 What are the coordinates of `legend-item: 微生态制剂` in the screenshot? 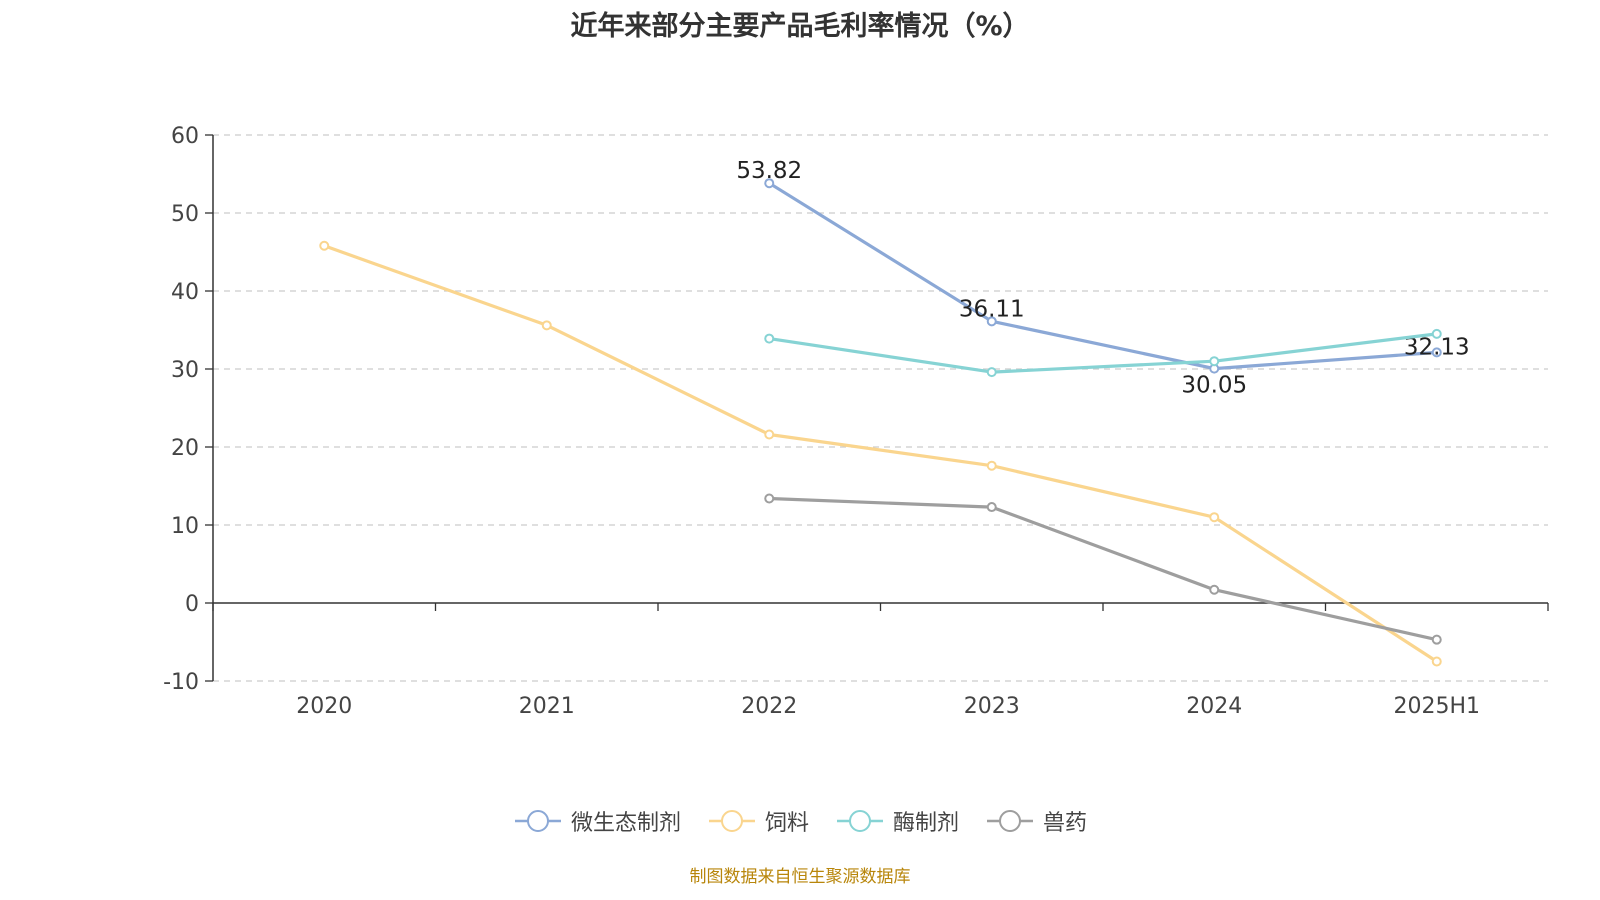 It's located at (597, 821).